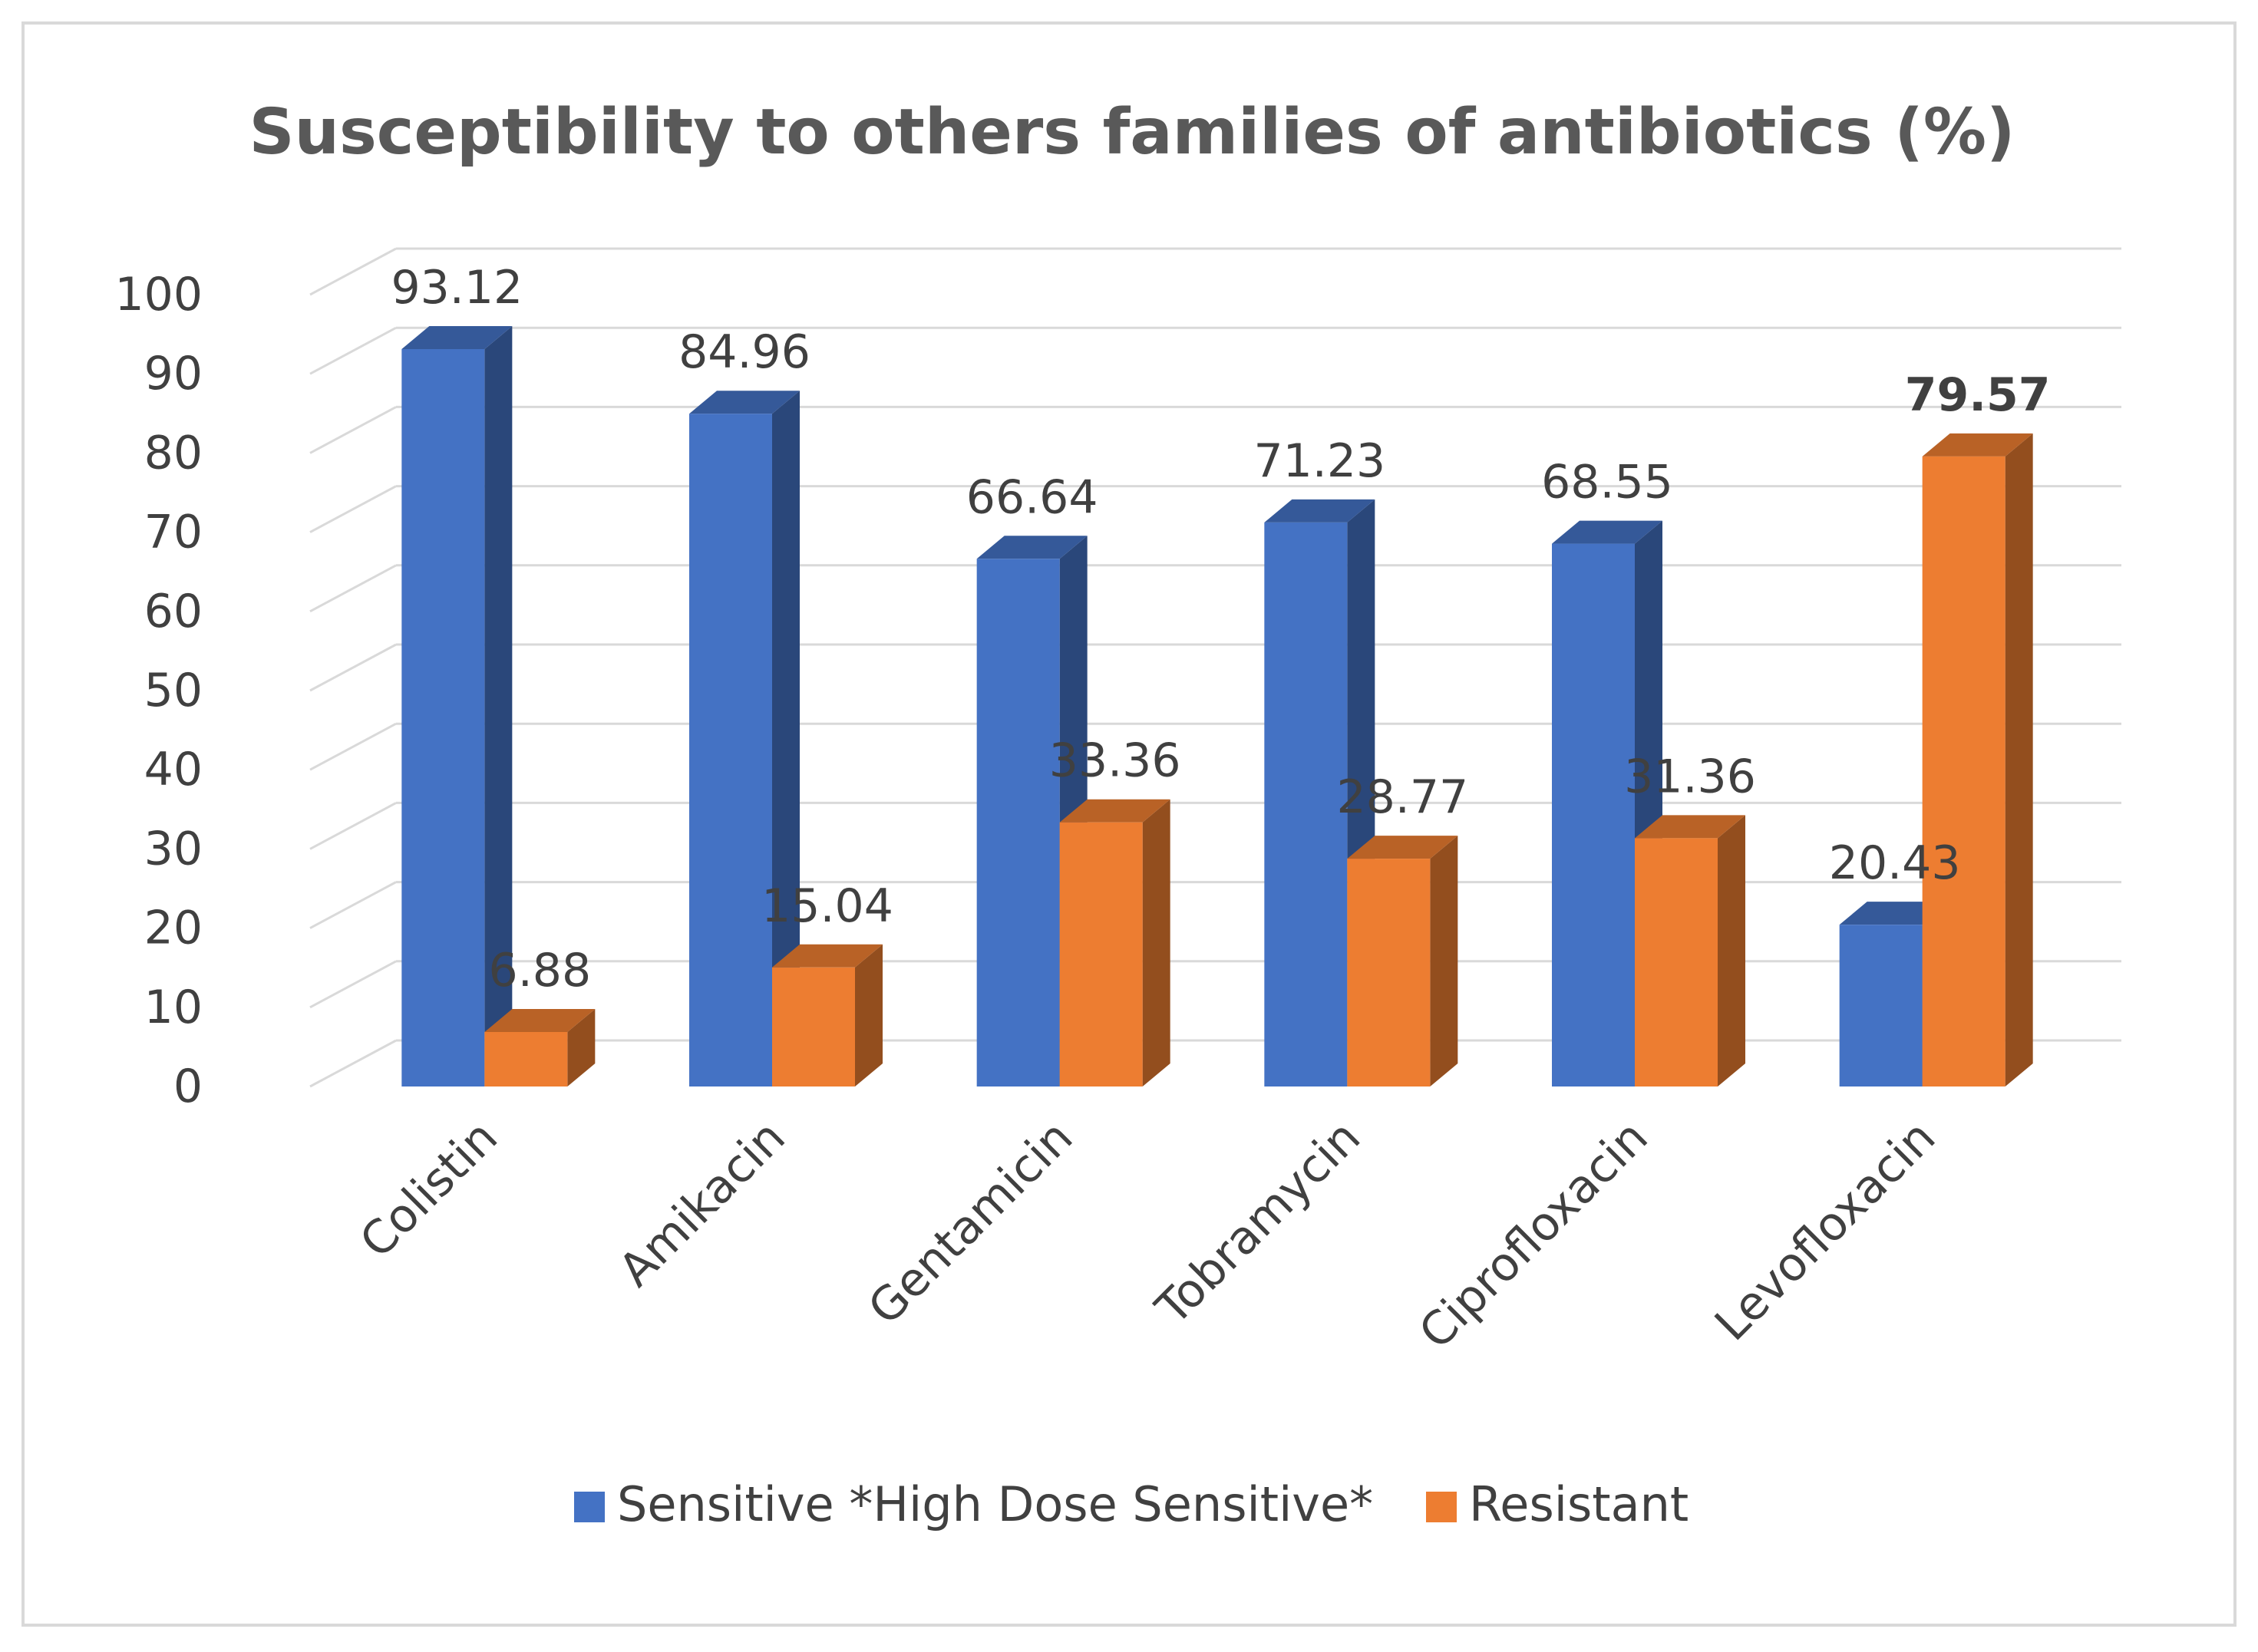 Image resolution: width=2258 pixels, height=1652 pixels. I want to click on data-label: 6.88, so click(540, 970).